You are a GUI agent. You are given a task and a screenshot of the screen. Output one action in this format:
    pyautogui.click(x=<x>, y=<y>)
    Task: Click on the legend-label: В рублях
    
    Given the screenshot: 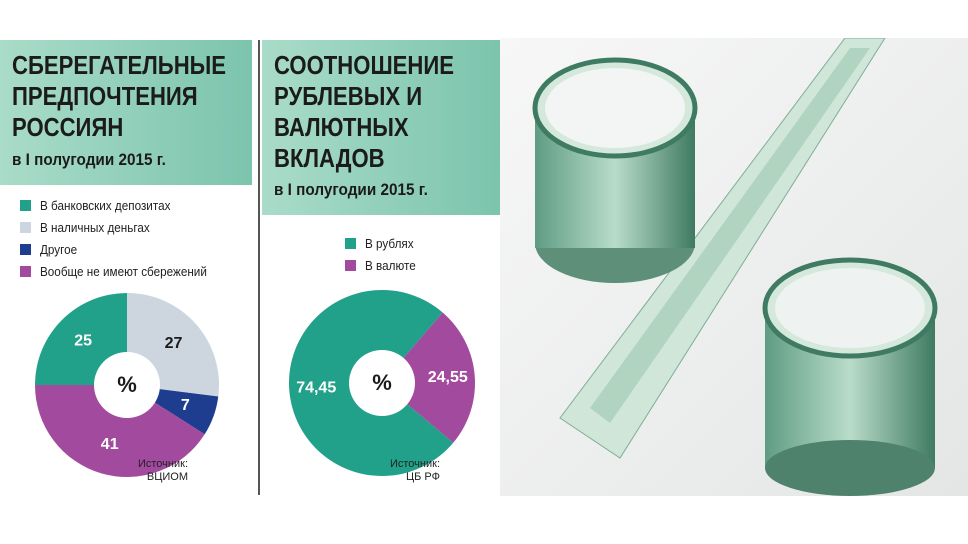 What is the action you would take?
    pyautogui.click(x=389, y=243)
    